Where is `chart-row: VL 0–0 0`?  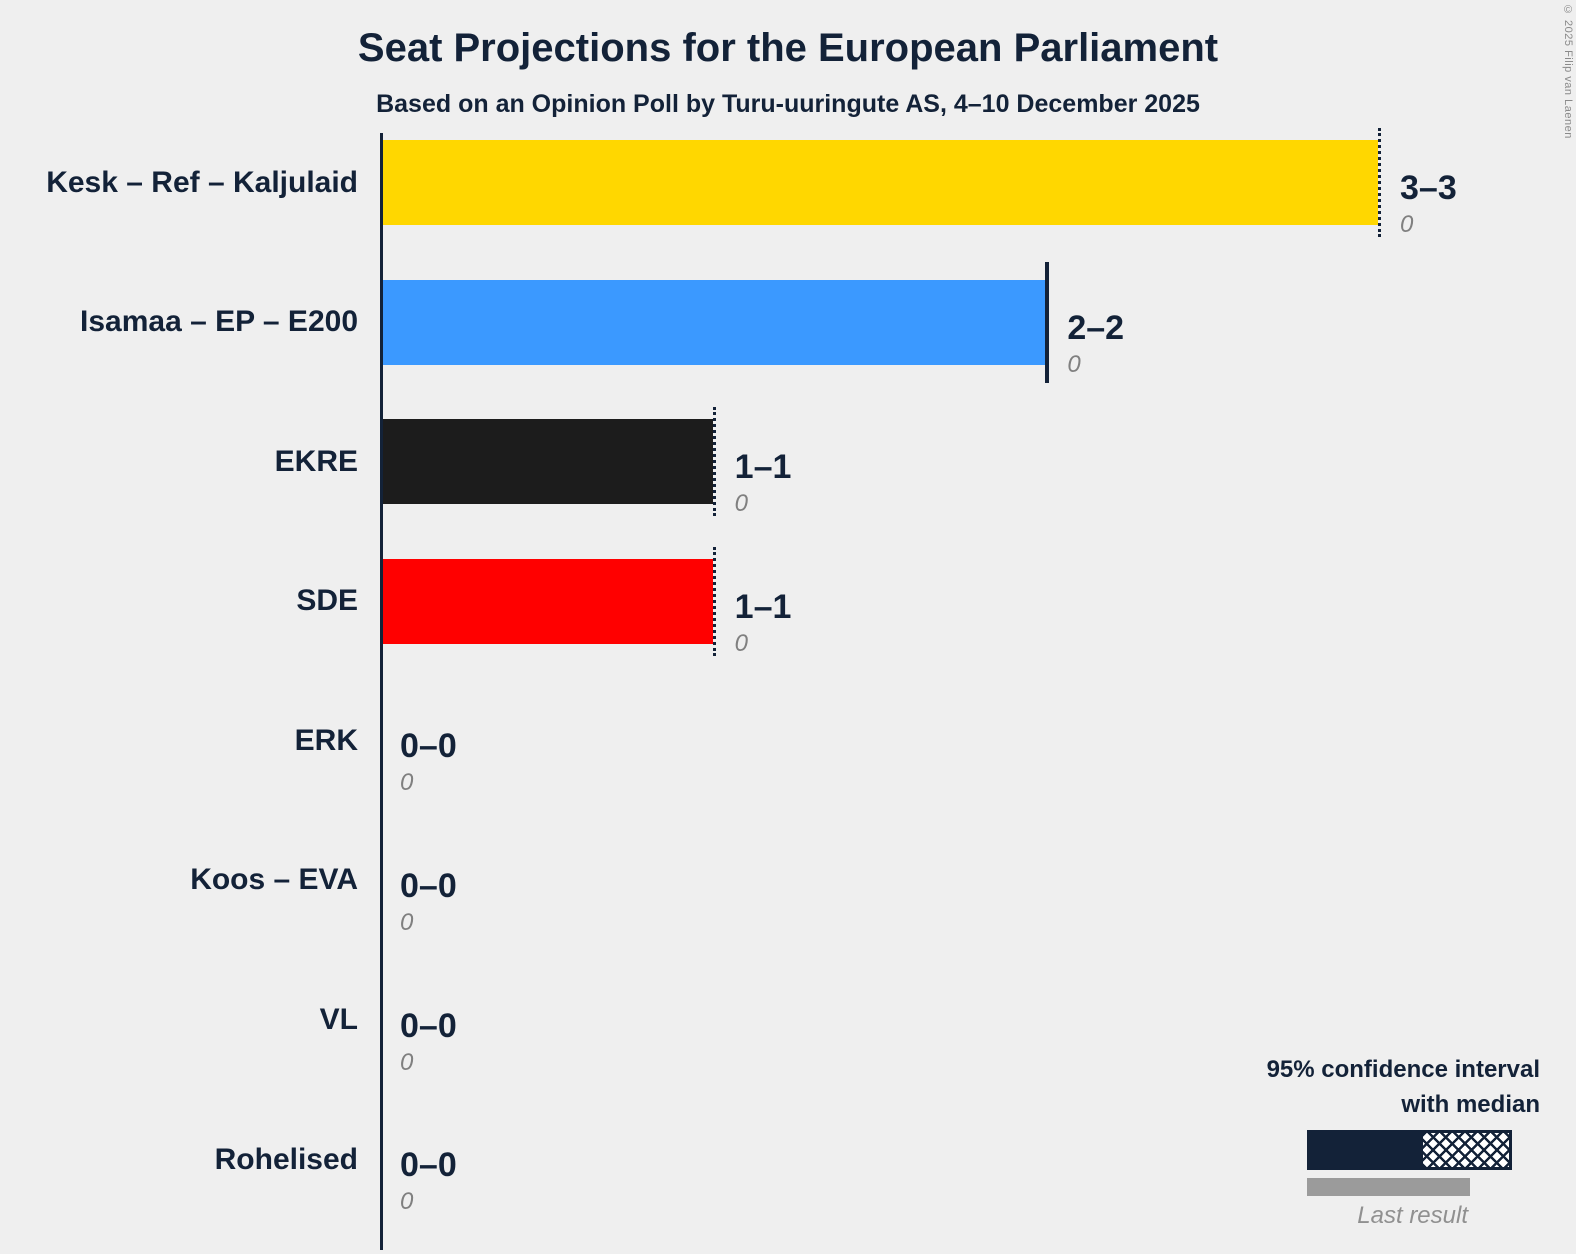 chart-row: VL 0–0 0 is located at coordinates (788, 1041).